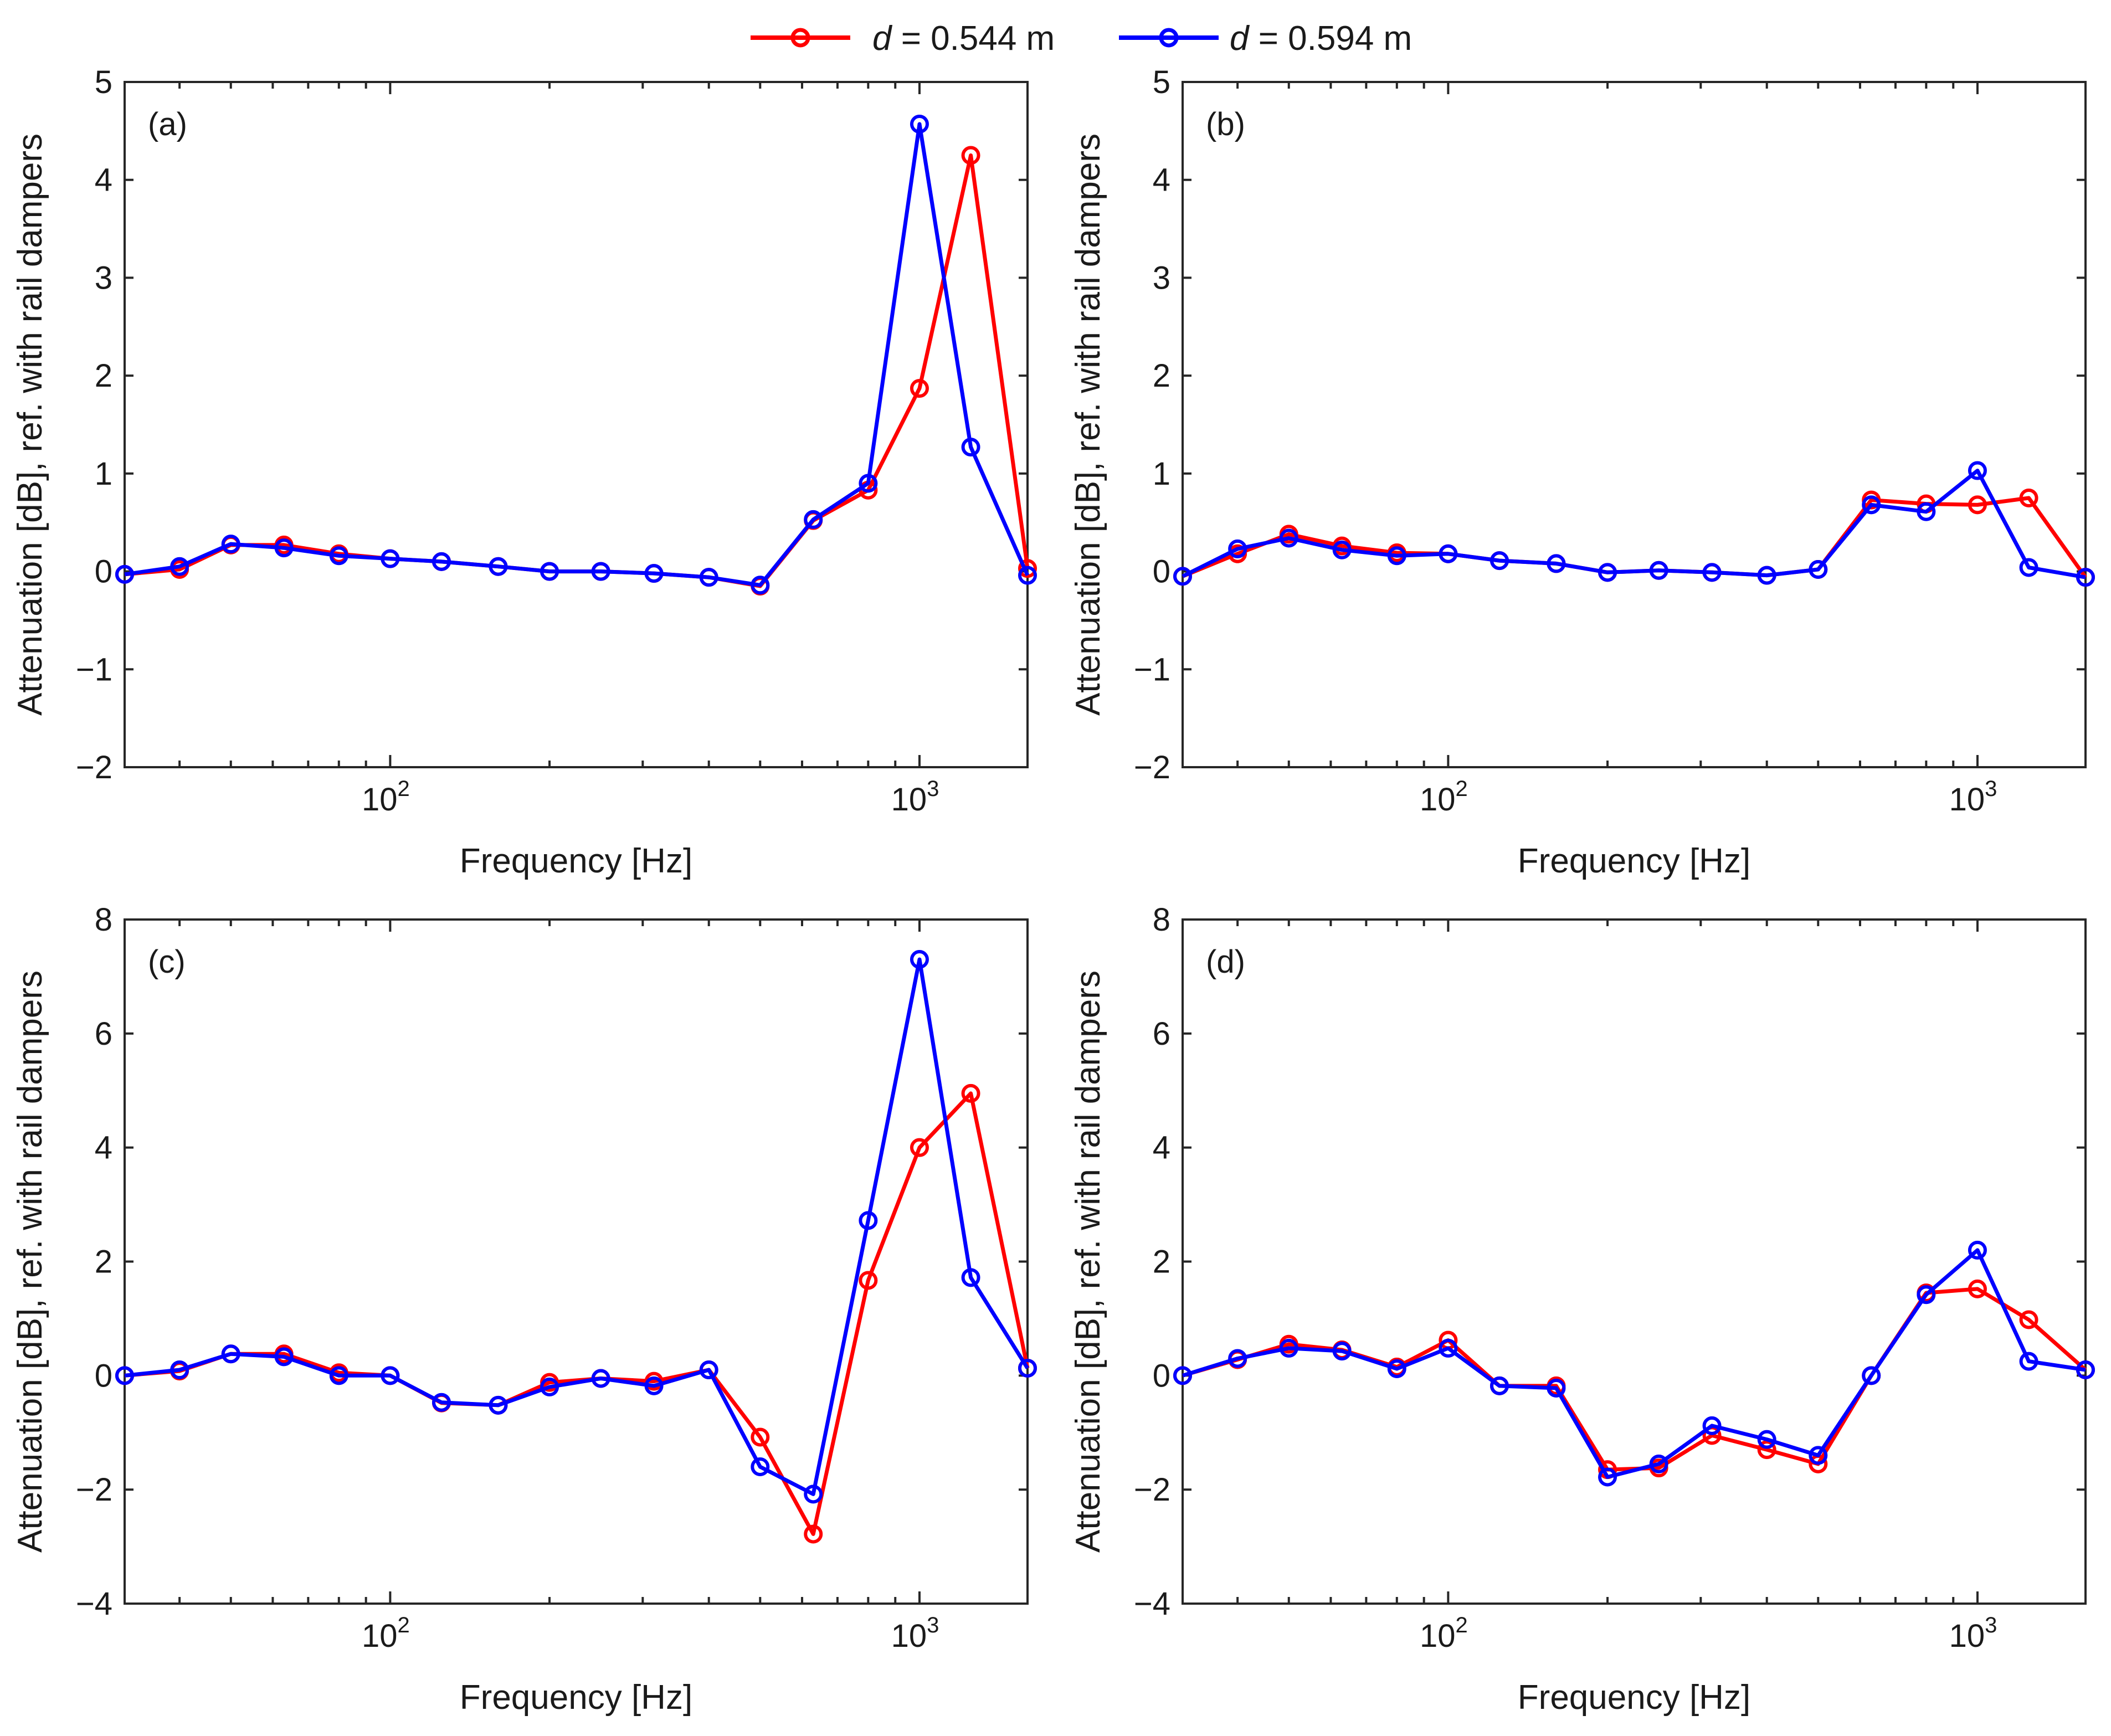 The width and height of the screenshot is (2111, 1736). Describe the element at coordinates (1161, 278) in the screenshot. I see `y-tick-label-b-5: 3` at that location.